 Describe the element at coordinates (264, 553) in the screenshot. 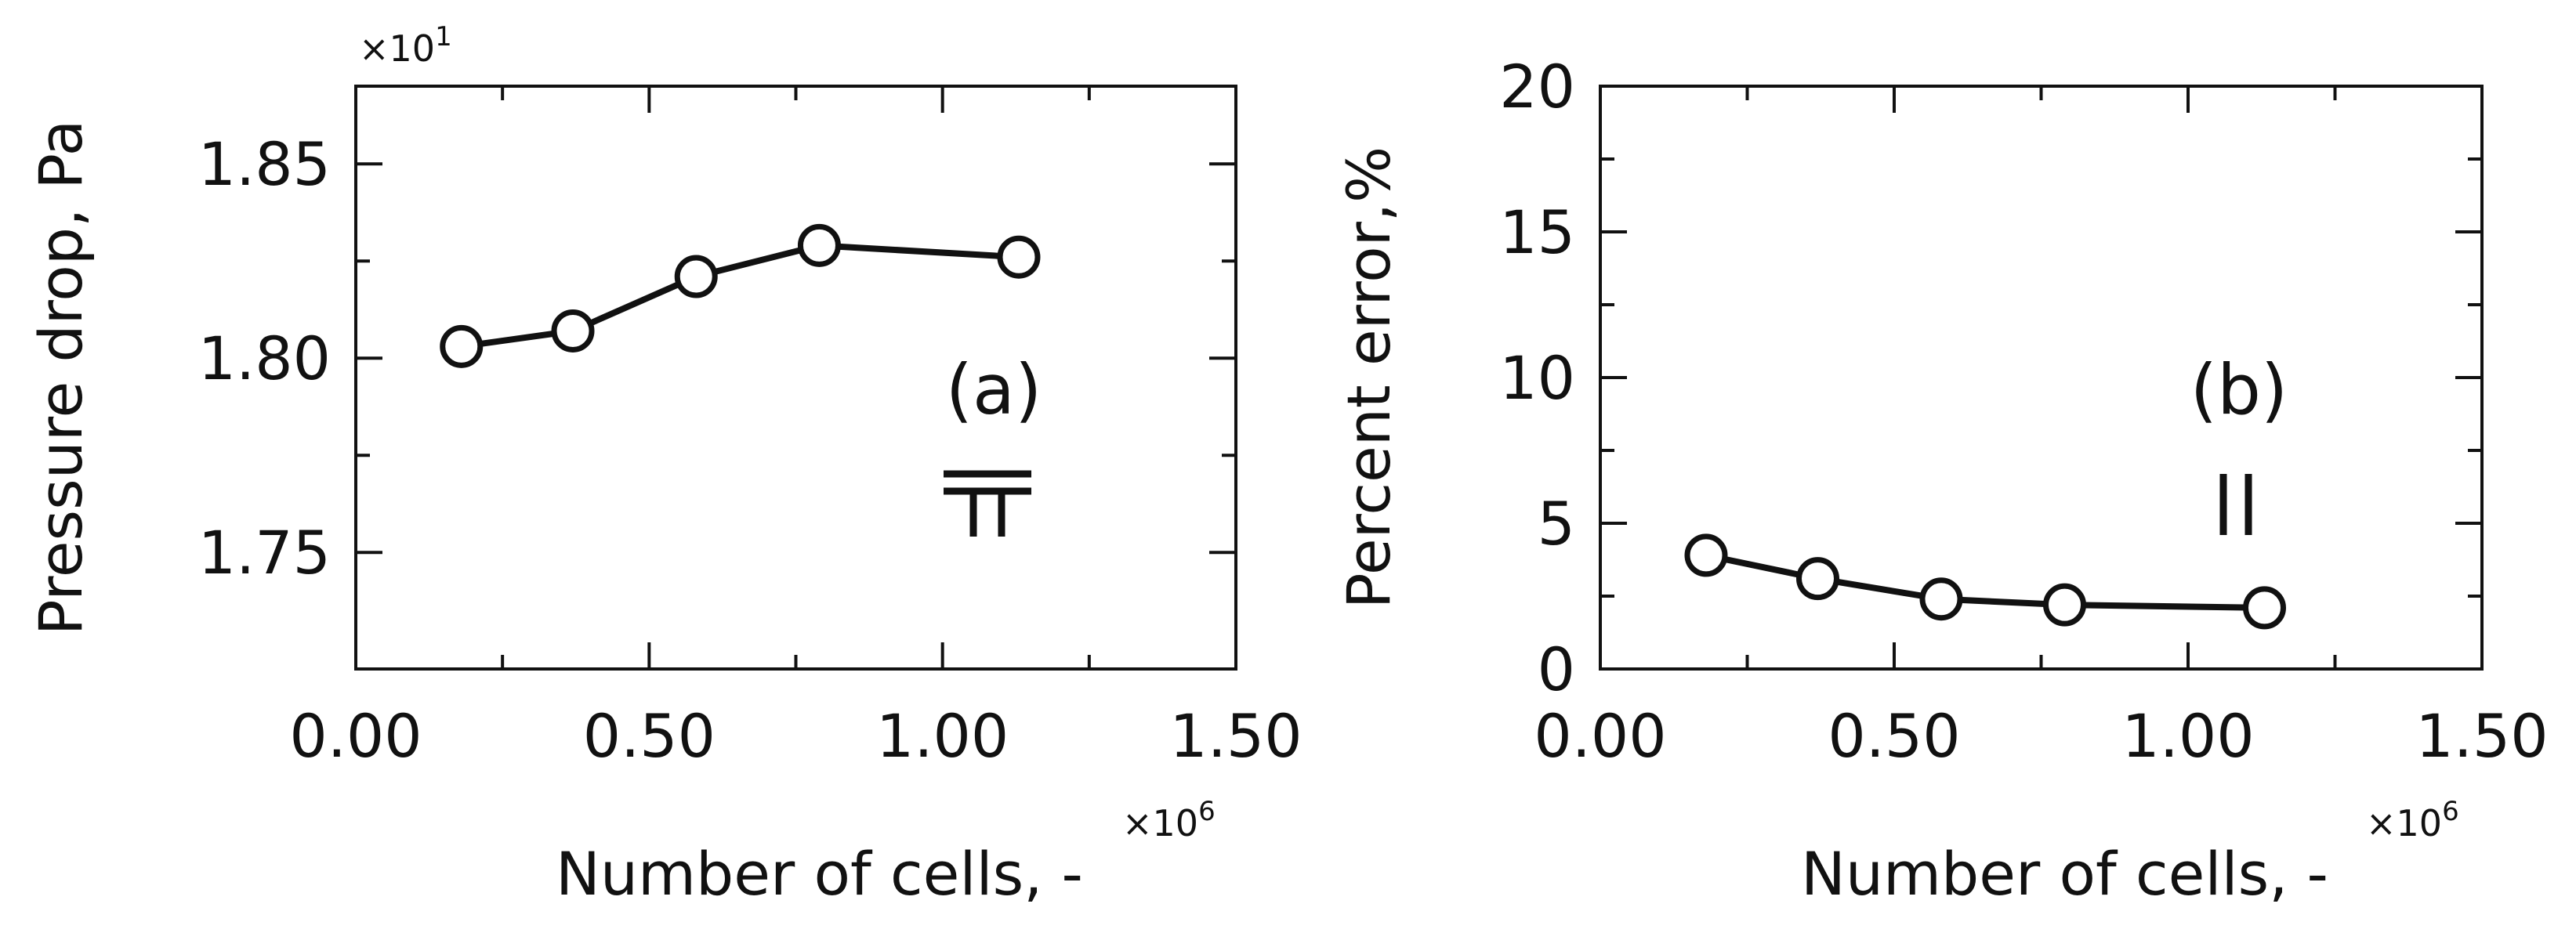

I see `y-tick-label: 1.75` at that location.